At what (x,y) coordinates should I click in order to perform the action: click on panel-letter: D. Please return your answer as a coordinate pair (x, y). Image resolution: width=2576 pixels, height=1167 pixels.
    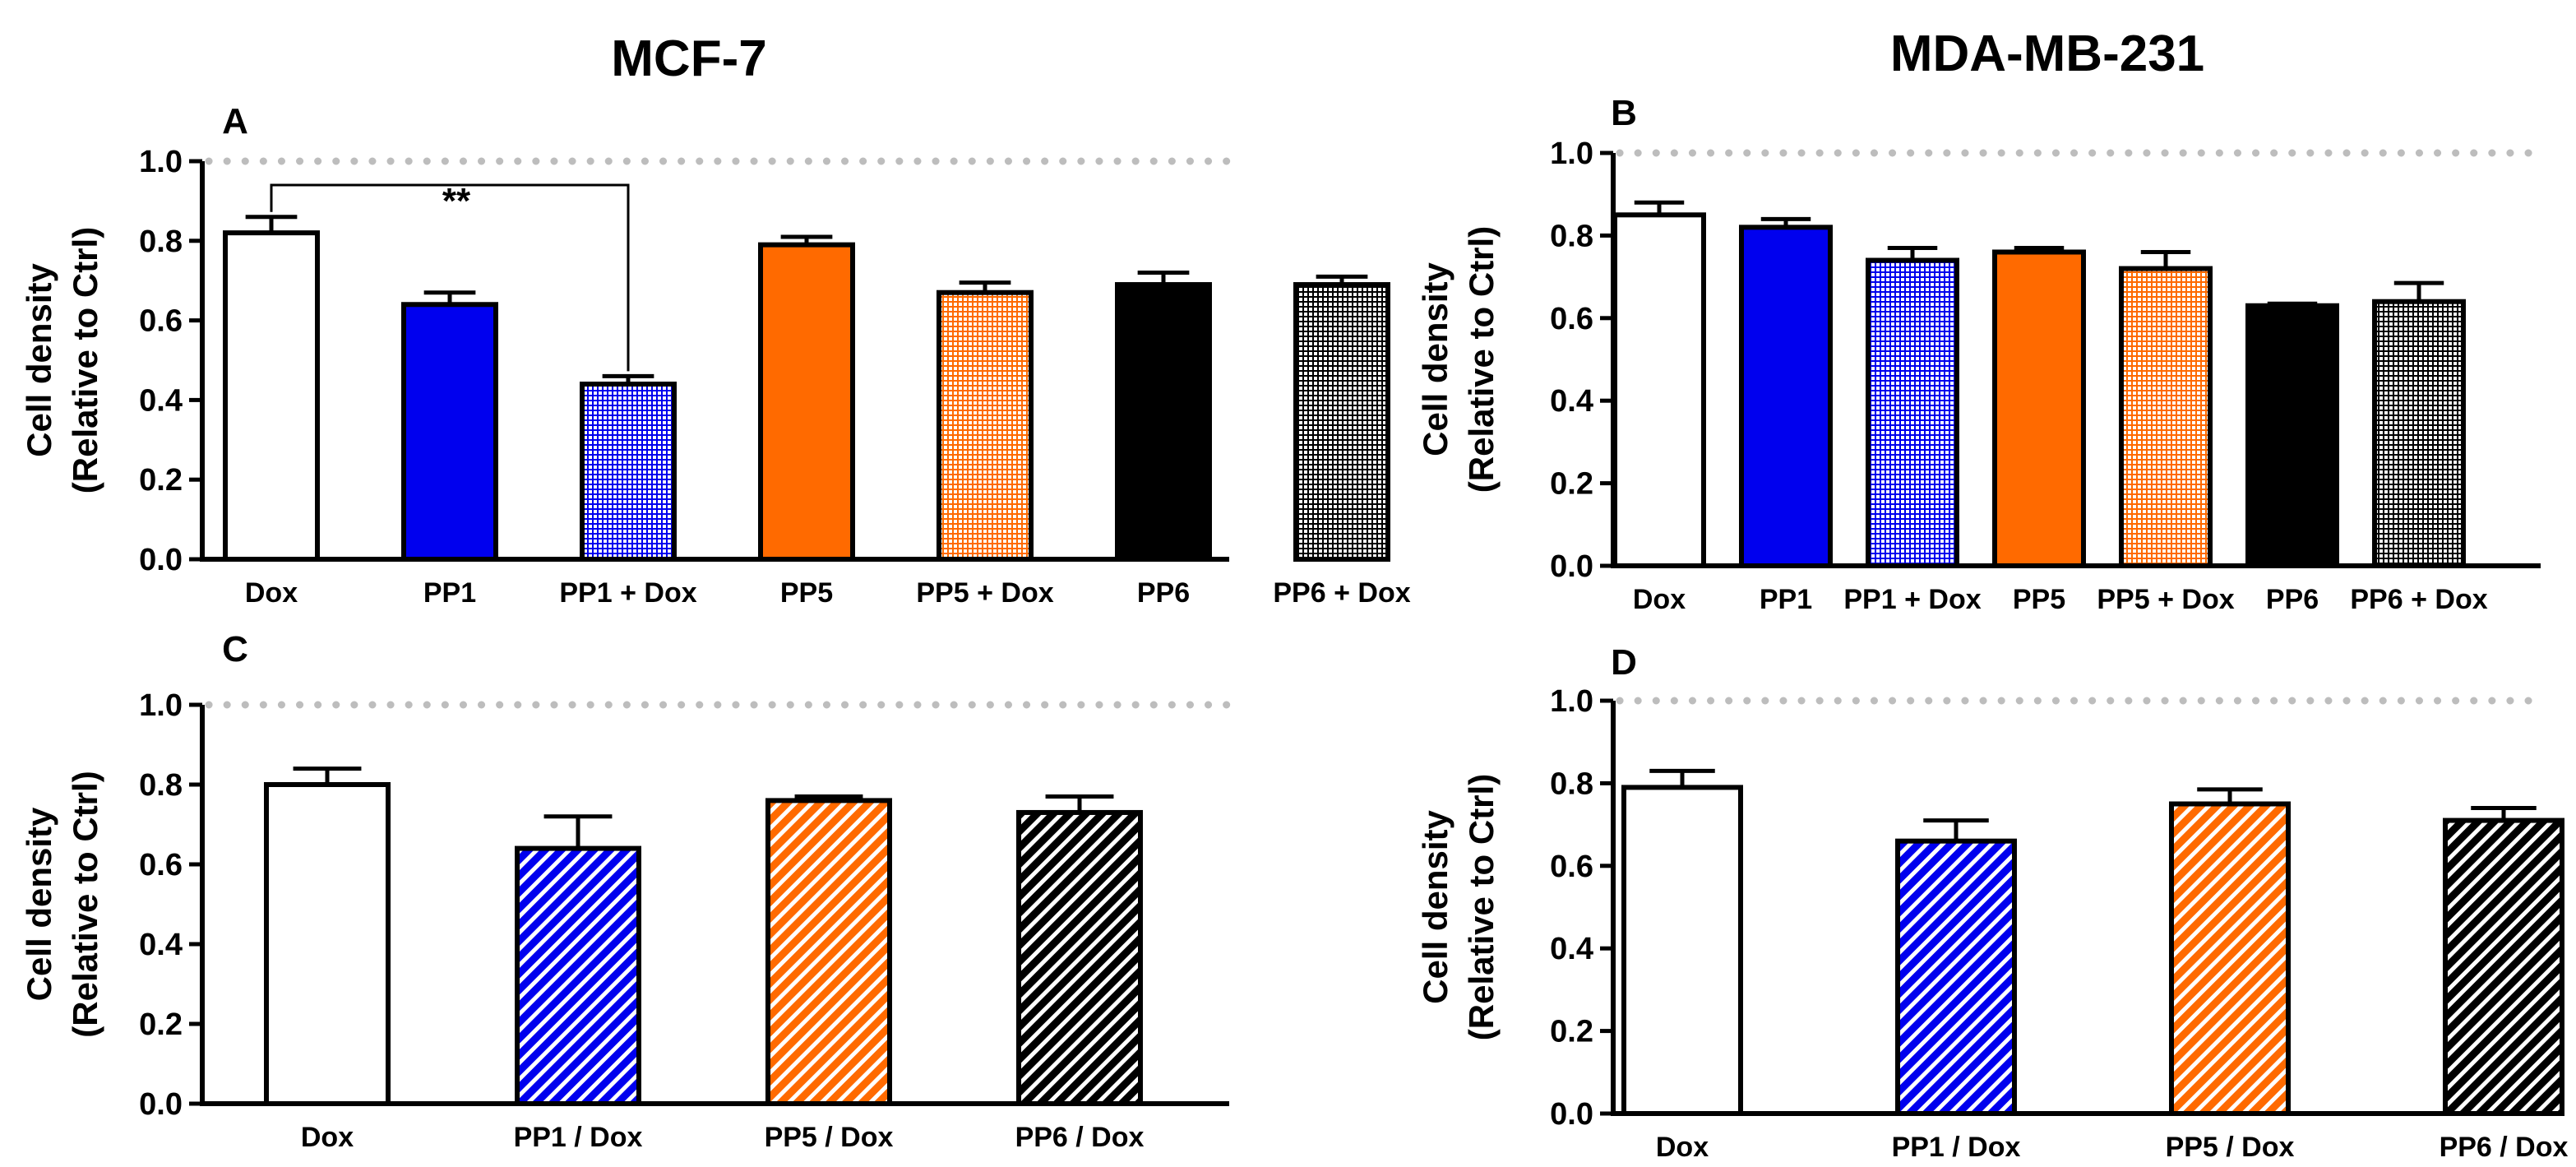
    Looking at the image, I should click on (1624, 662).